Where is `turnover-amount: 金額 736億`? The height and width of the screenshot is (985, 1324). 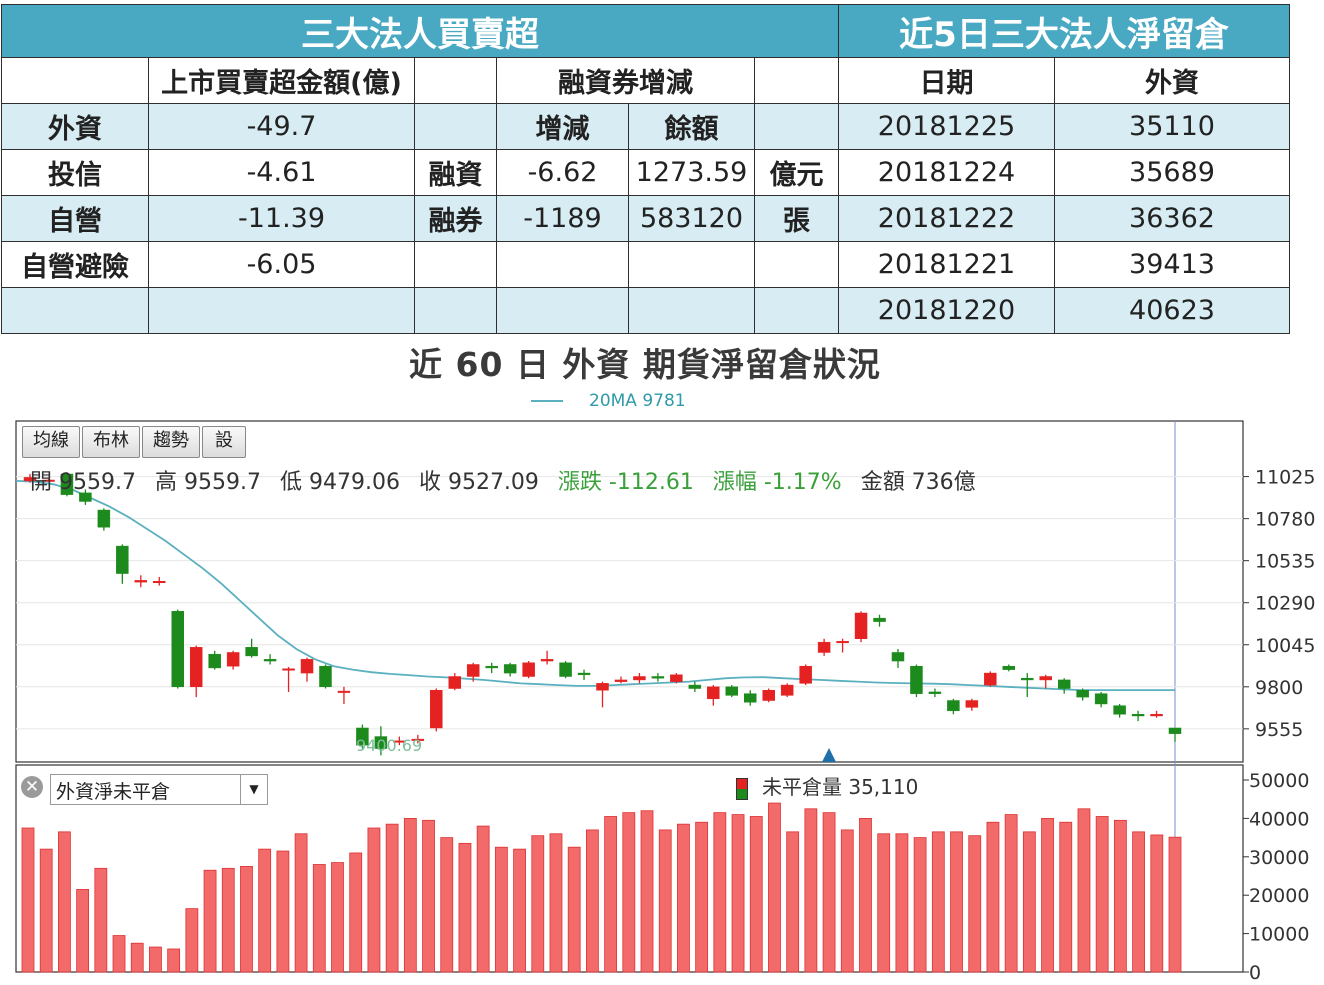 turnover-amount: 金額 736億 is located at coordinates (918, 482).